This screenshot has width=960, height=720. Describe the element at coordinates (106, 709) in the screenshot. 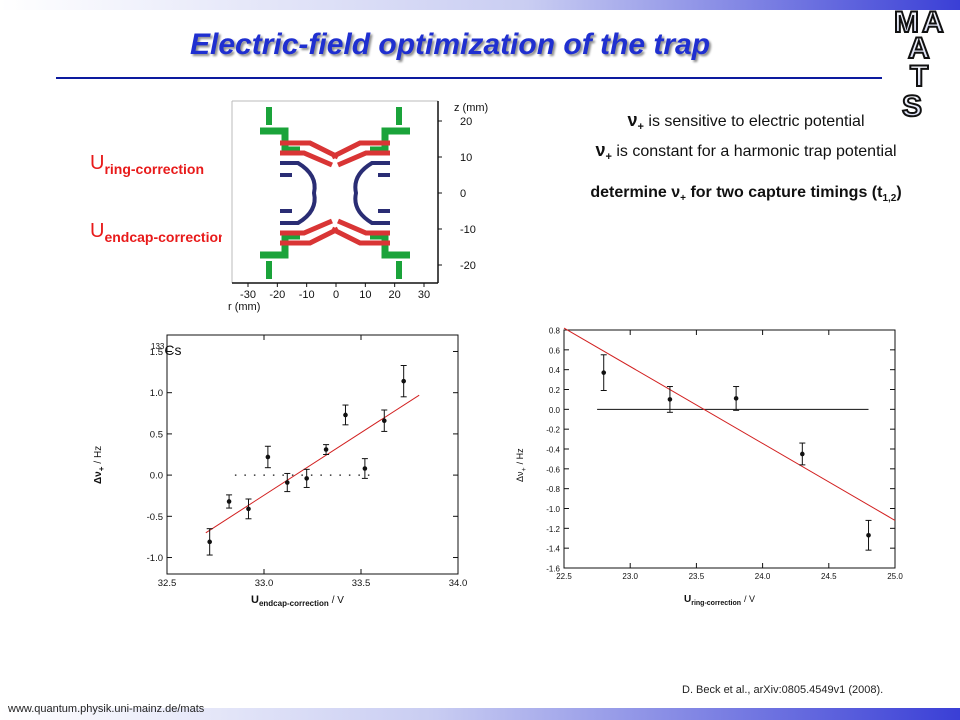

I see `footer-url: www.quantum.physik.uni-mainz.de/mats` at that location.